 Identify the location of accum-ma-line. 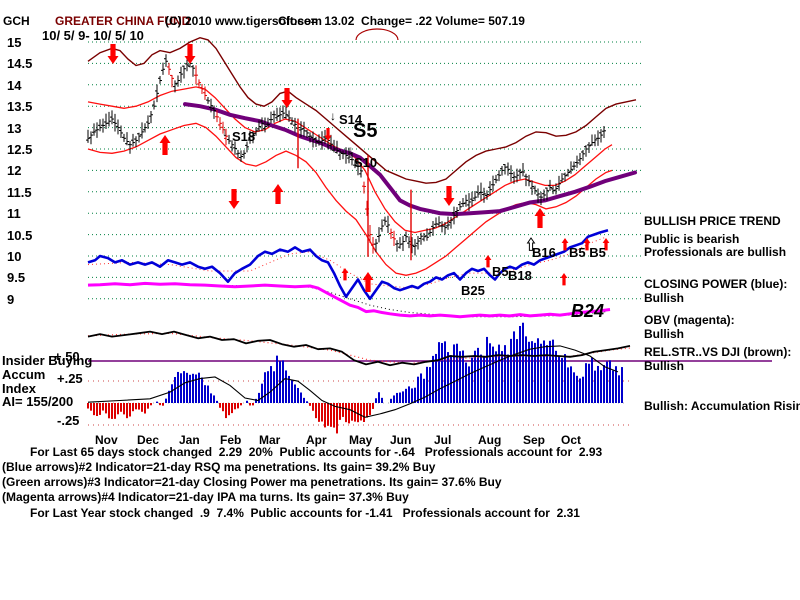
(353, 381).